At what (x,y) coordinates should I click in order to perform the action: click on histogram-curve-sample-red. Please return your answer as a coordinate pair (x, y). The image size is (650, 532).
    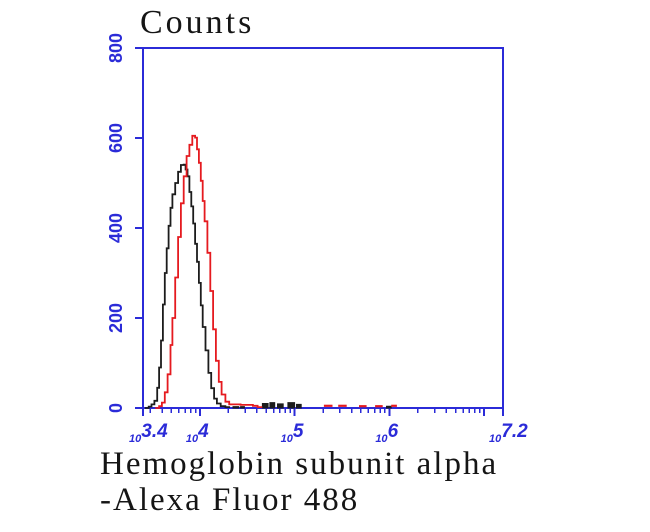
    Looking at the image, I should click on (209, 271).